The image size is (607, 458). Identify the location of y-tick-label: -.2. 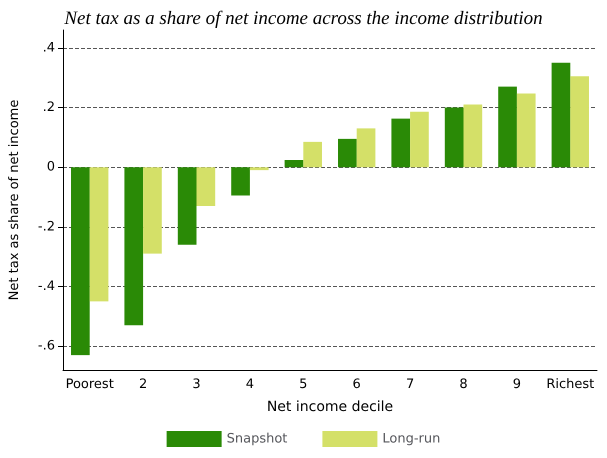
(46, 226).